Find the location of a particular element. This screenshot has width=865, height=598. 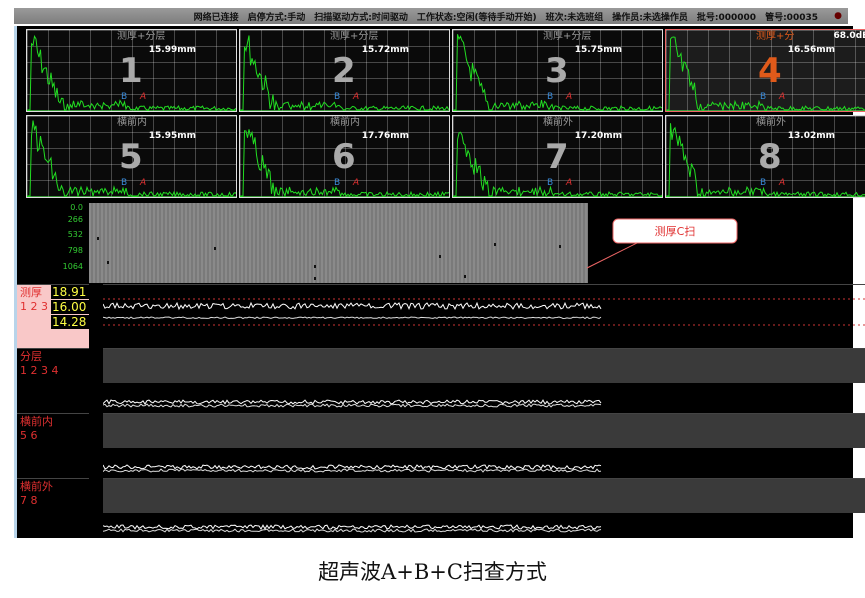

panel-thickness: 15.72mm is located at coordinates (385, 50).